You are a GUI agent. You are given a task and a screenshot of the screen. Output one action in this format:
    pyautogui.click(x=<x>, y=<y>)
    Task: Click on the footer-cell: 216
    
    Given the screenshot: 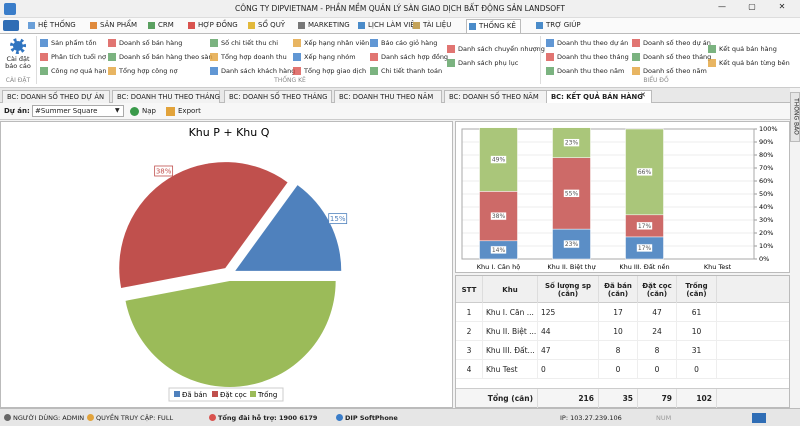 What is the action you would take?
    pyautogui.click(x=568, y=398)
    